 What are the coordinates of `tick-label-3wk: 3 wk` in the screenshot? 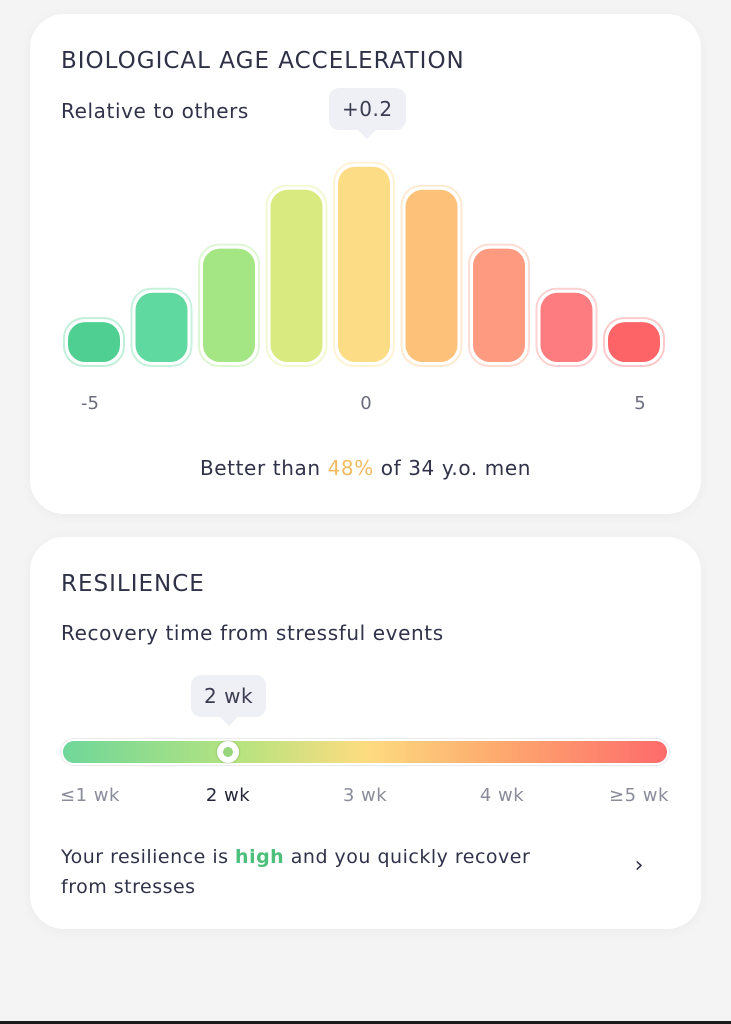 It's located at (365, 795).